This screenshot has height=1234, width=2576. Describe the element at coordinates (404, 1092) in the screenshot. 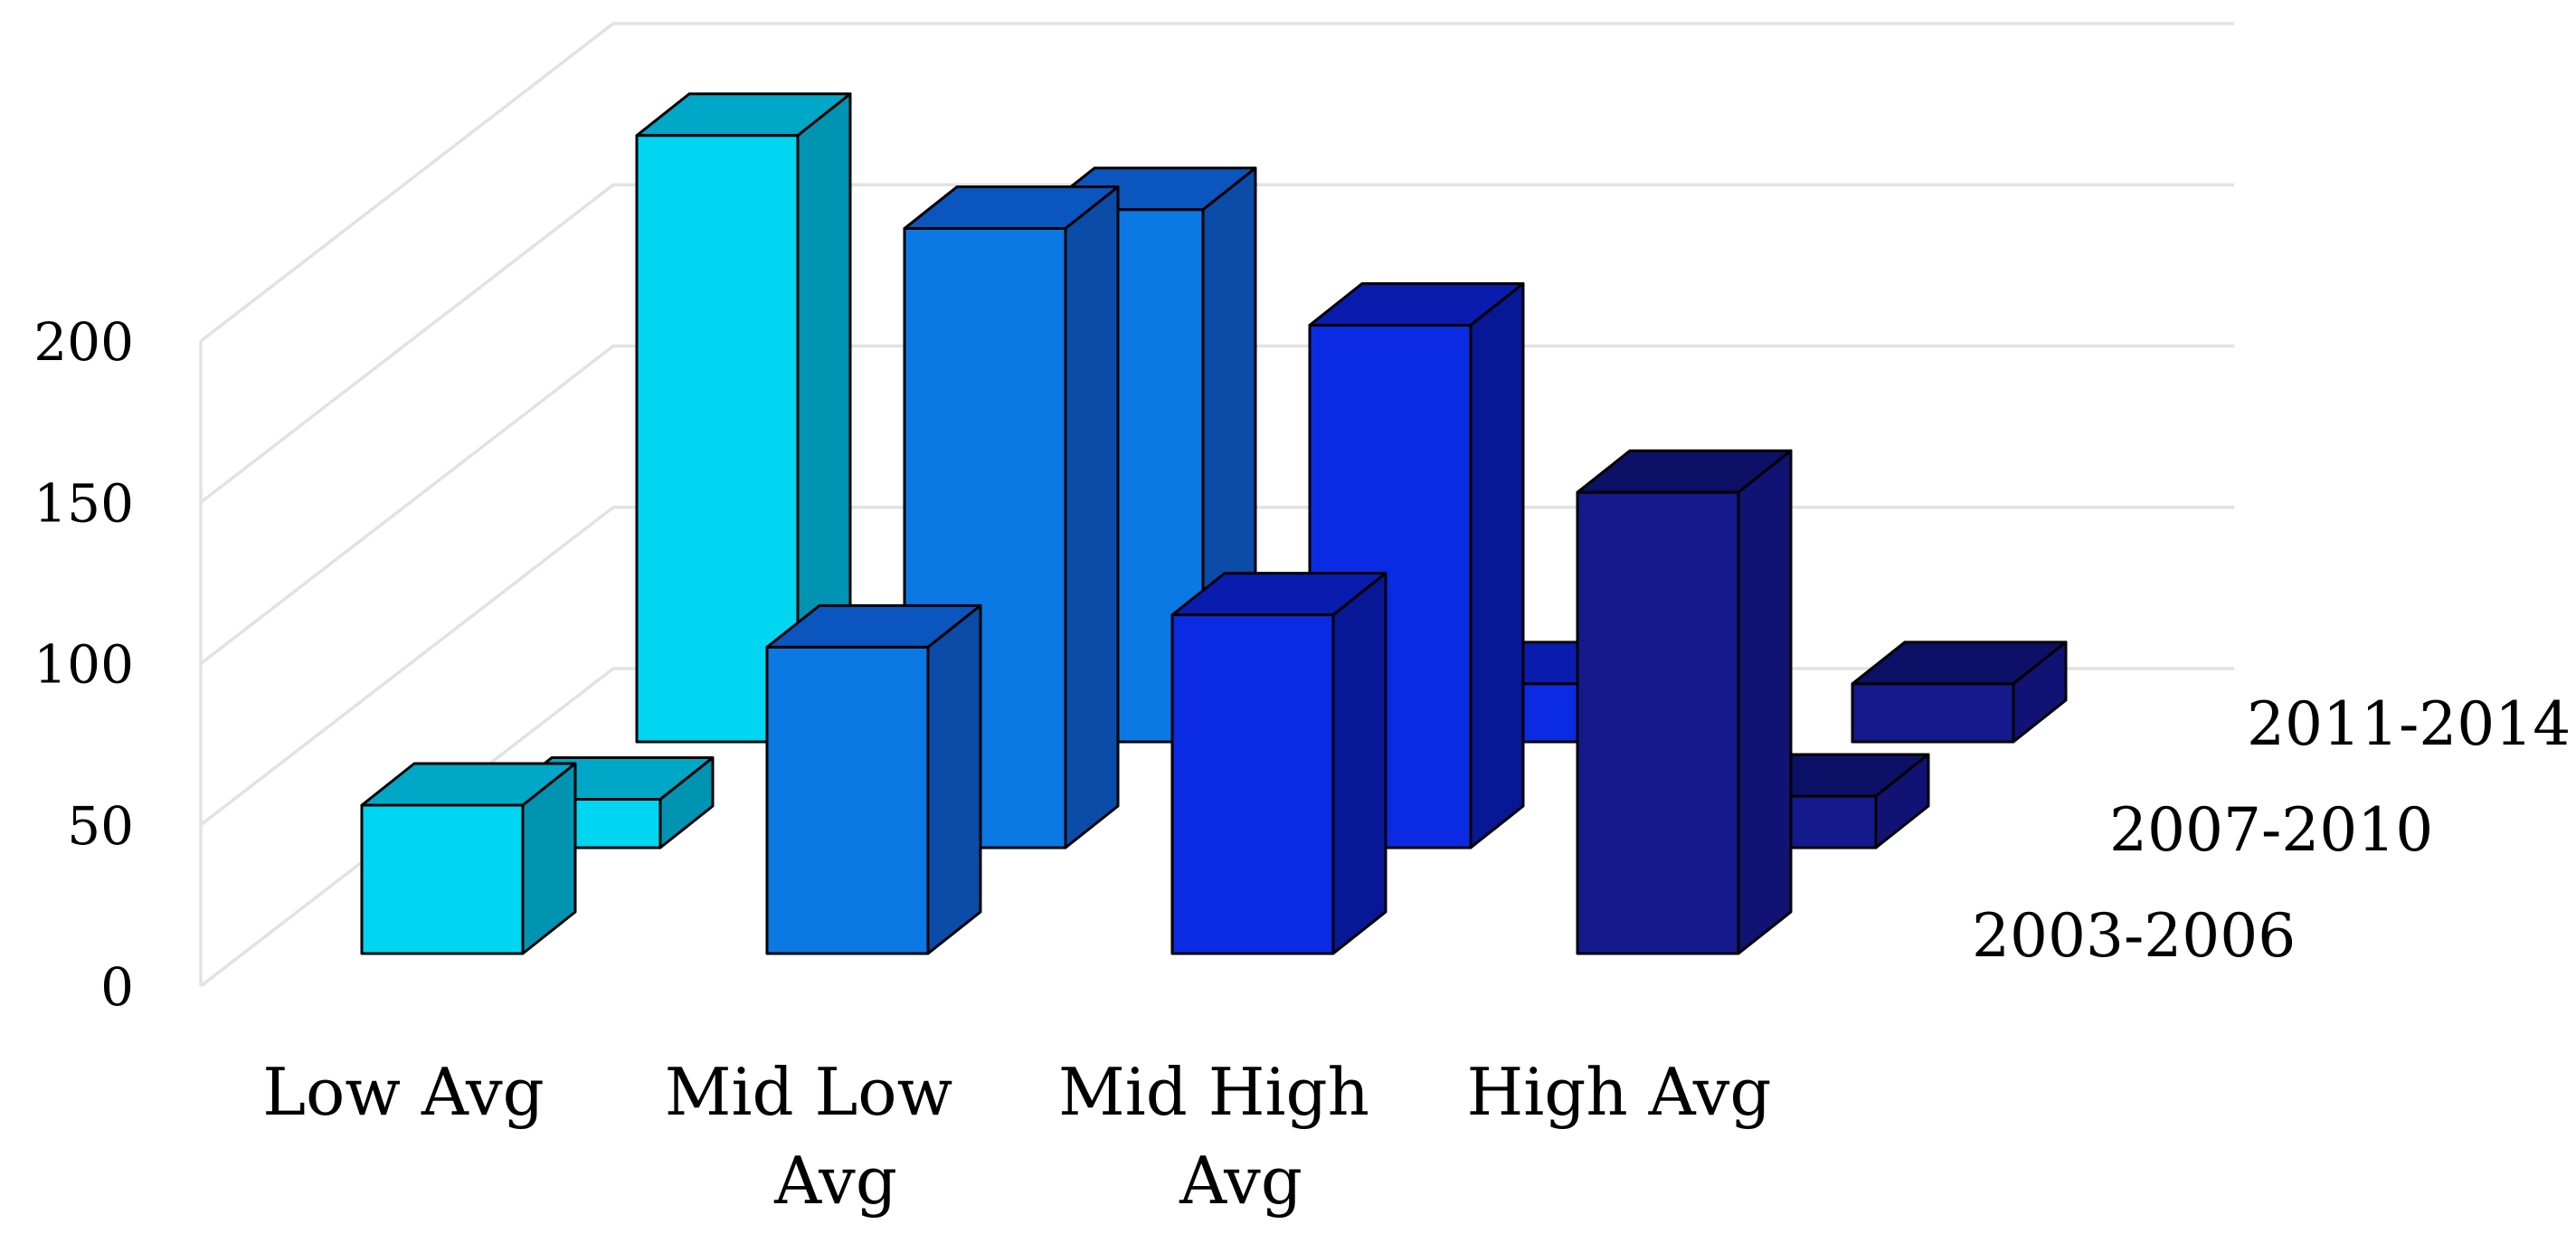

I see `x-axis-label-low-avg: Low Avg` at that location.